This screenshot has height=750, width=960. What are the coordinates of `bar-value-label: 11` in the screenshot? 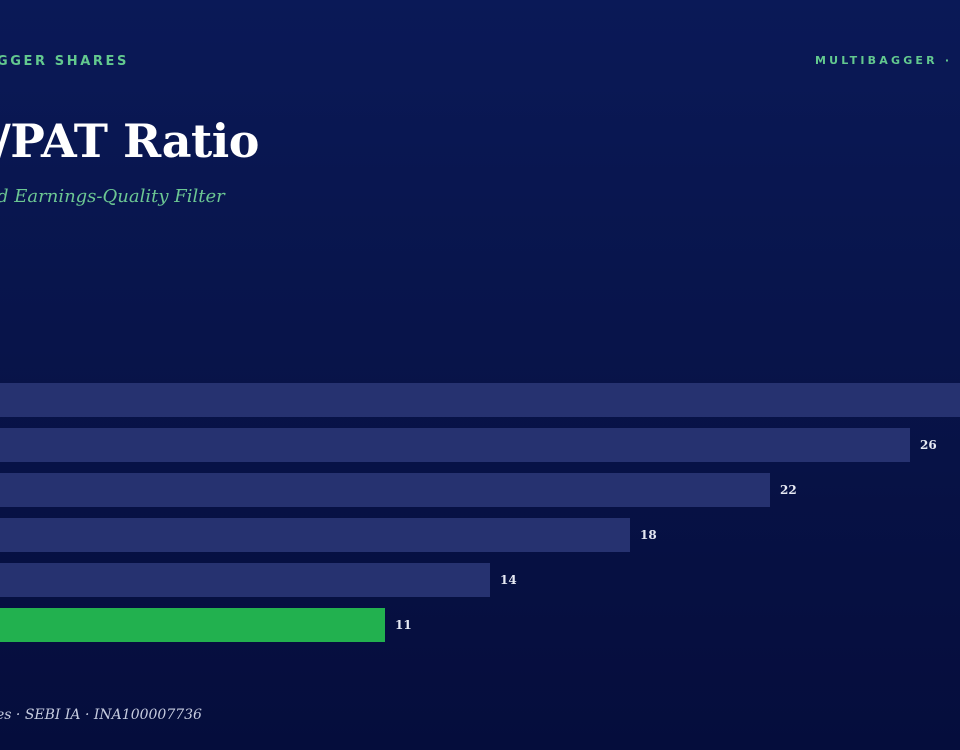 It's located at (403, 625).